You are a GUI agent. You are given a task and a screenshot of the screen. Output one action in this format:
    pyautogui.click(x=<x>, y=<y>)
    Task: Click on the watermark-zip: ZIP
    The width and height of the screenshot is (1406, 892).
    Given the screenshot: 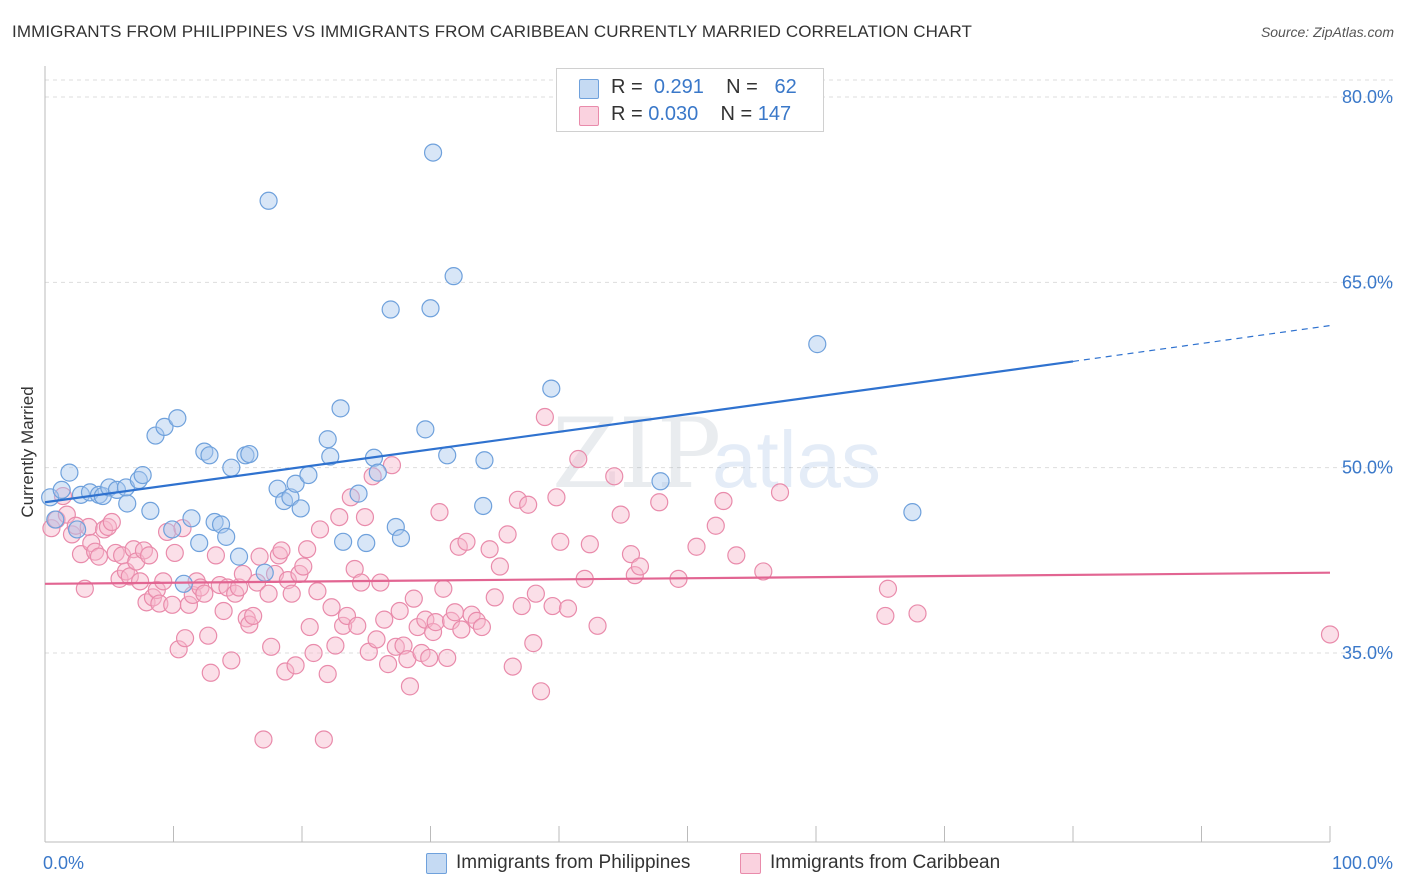 What is the action you would take?
    pyautogui.click(x=636, y=454)
    